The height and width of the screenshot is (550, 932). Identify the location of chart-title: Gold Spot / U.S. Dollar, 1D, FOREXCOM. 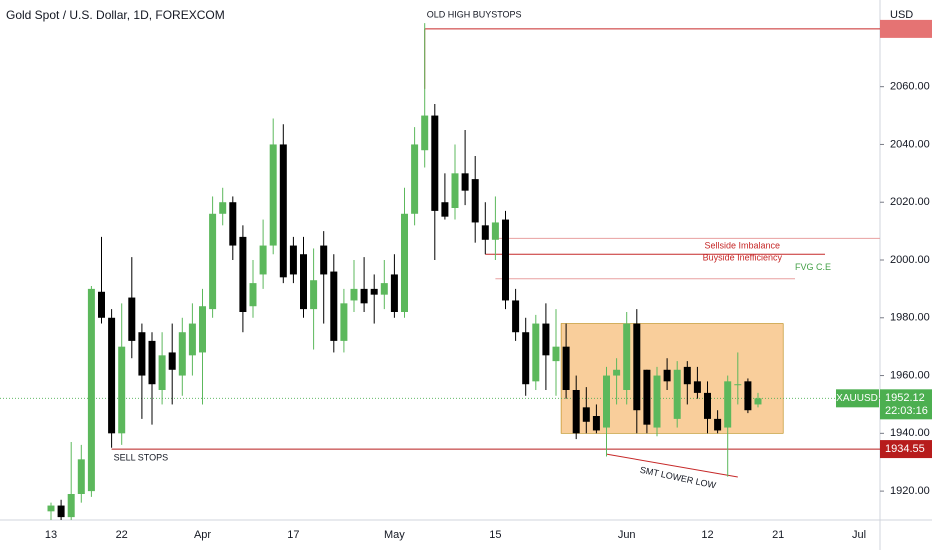
(115, 15).